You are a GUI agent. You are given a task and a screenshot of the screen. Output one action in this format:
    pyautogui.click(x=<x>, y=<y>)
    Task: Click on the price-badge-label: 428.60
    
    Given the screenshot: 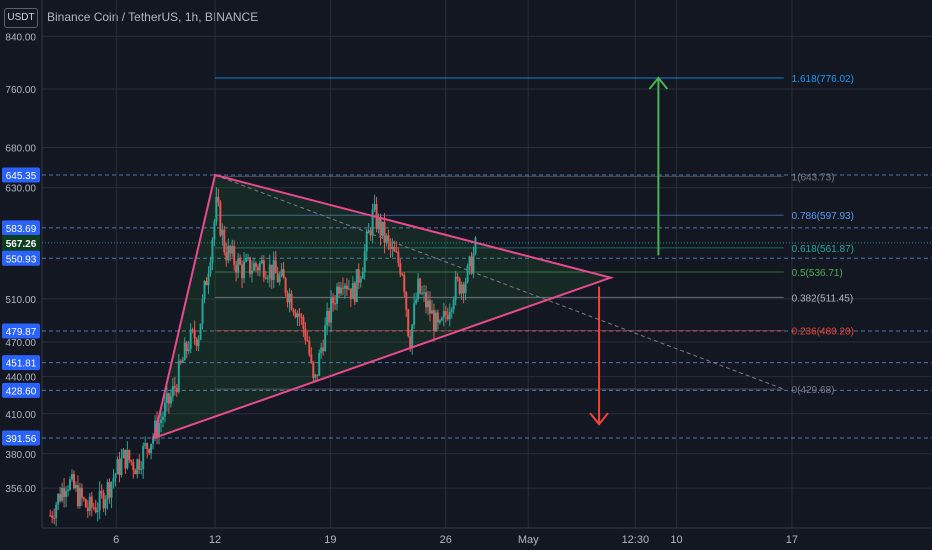 What is the action you would take?
    pyautogui.click(x=21, y=391)
    